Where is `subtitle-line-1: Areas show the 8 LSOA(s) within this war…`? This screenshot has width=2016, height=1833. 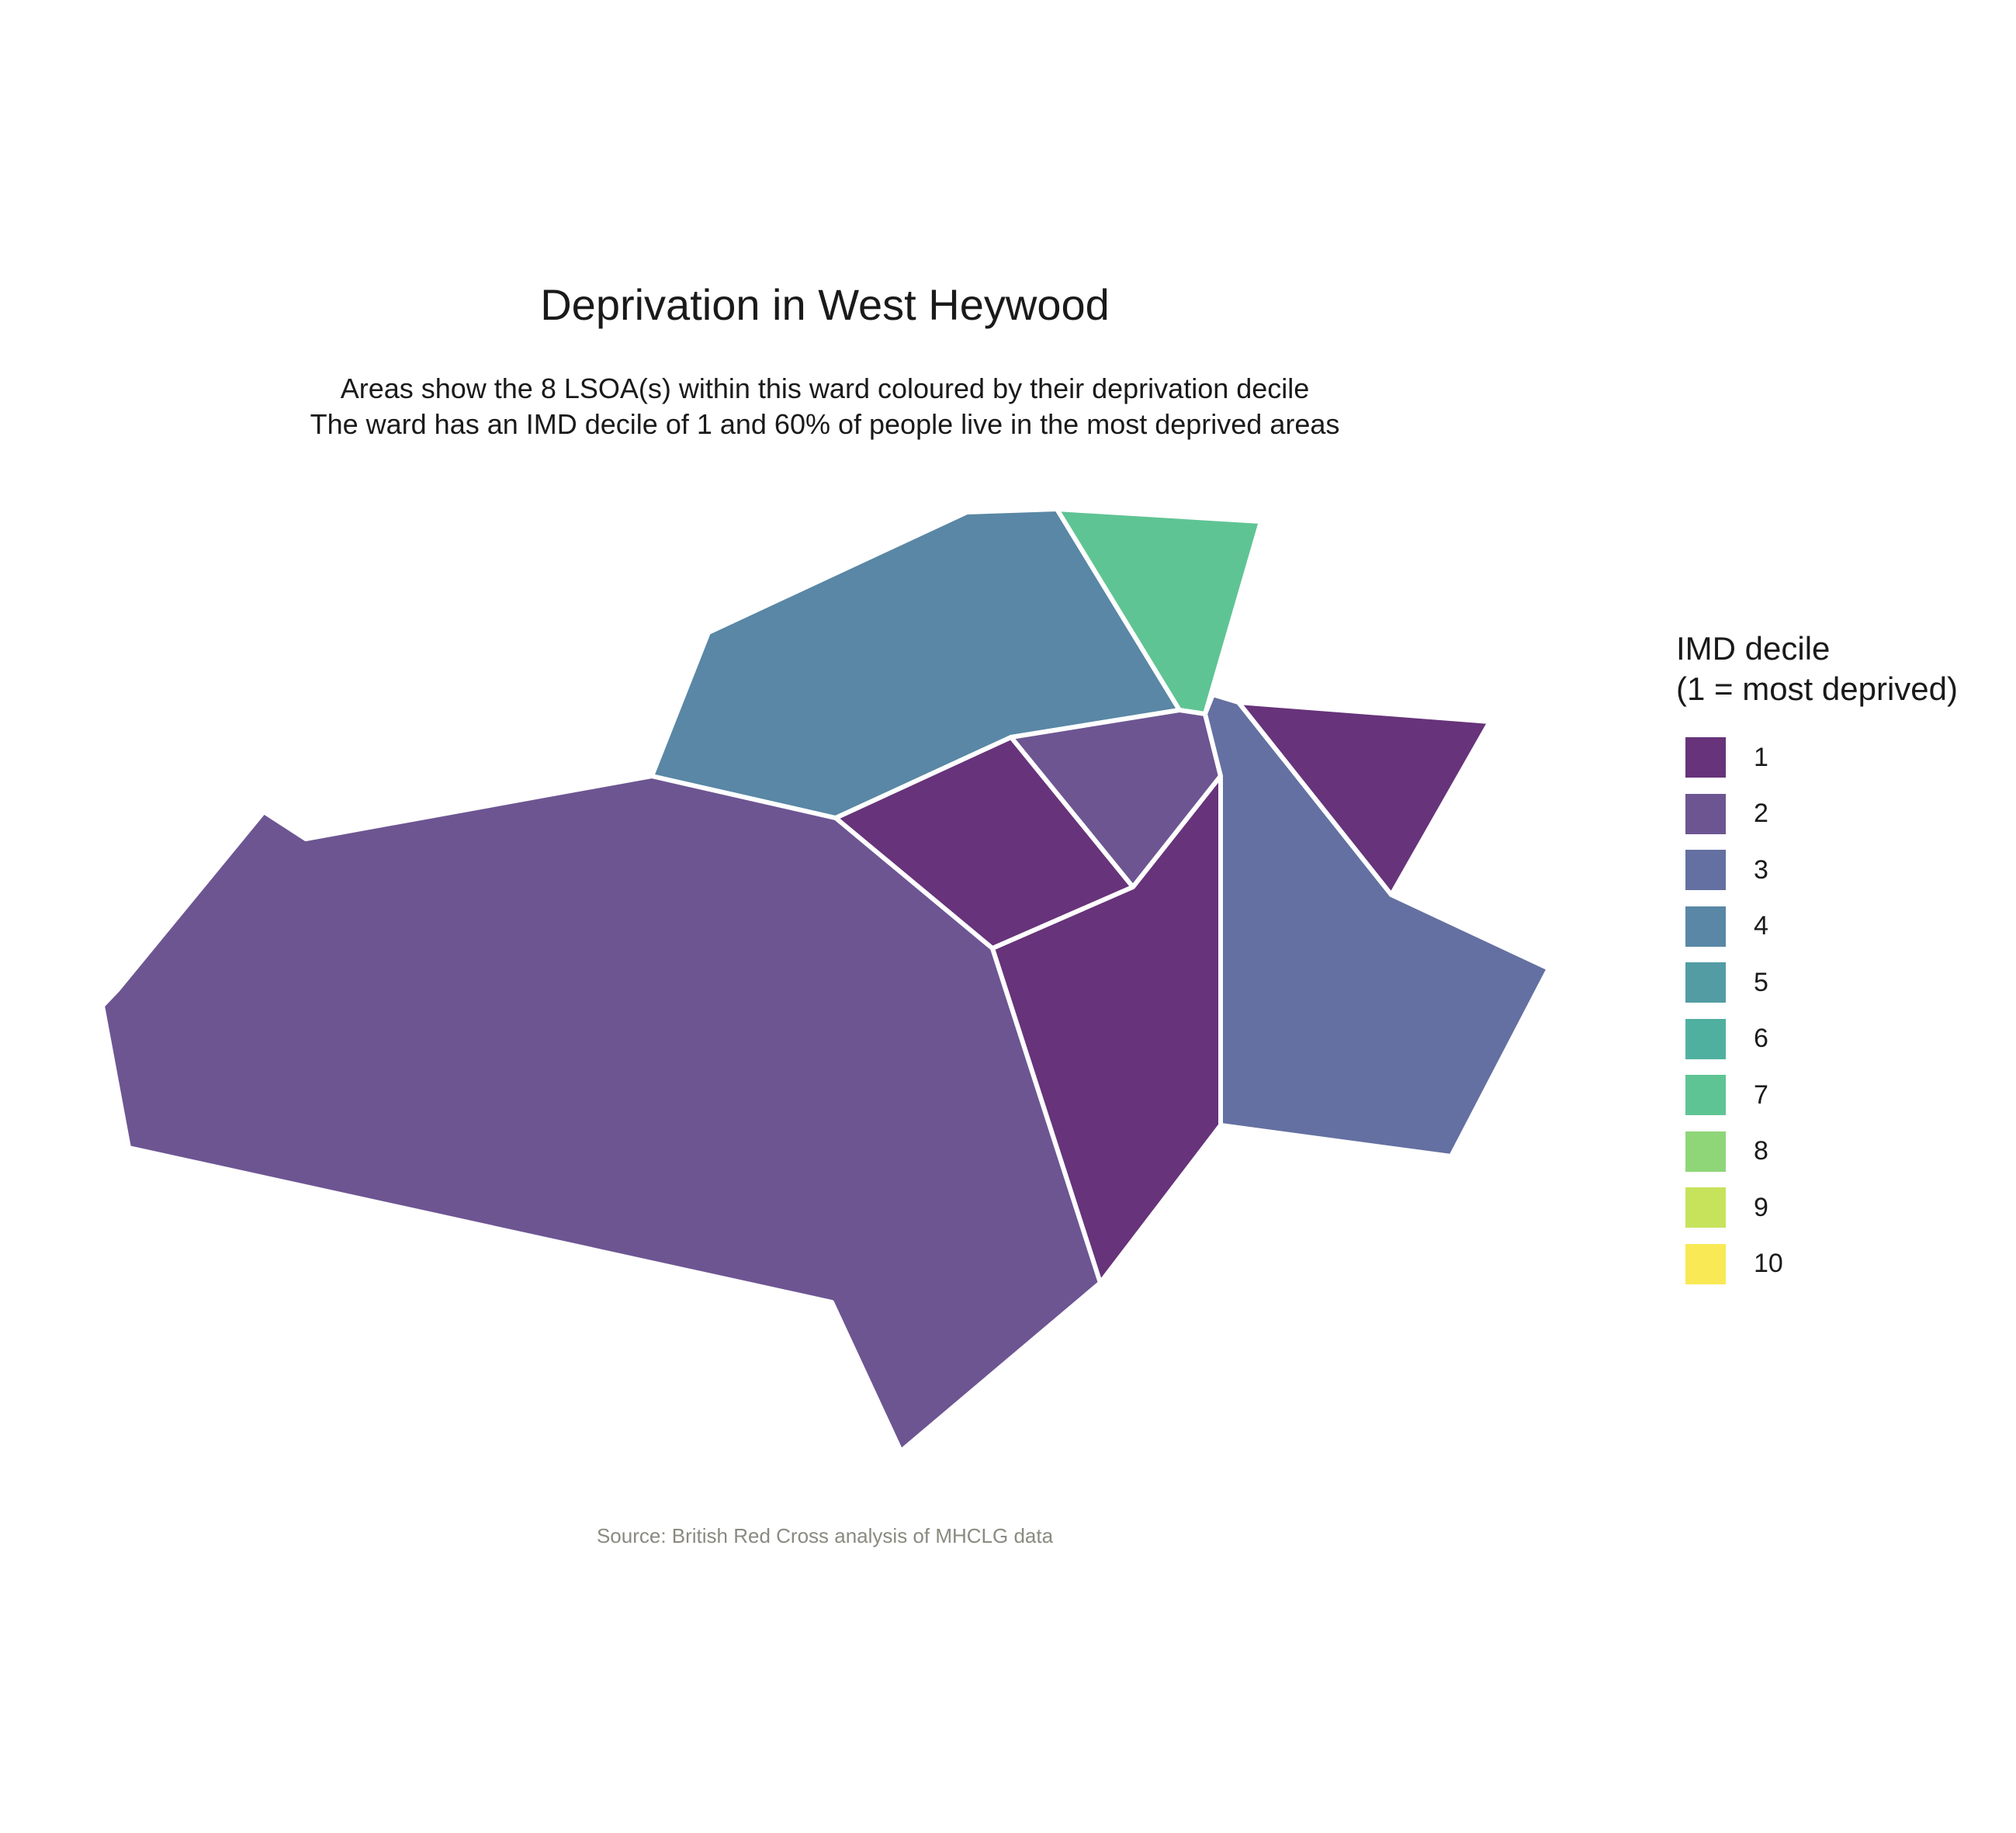
subtitle-line-1: Areas show the 8 LSOA(s) within this war… is located at coordinates (825, 388).